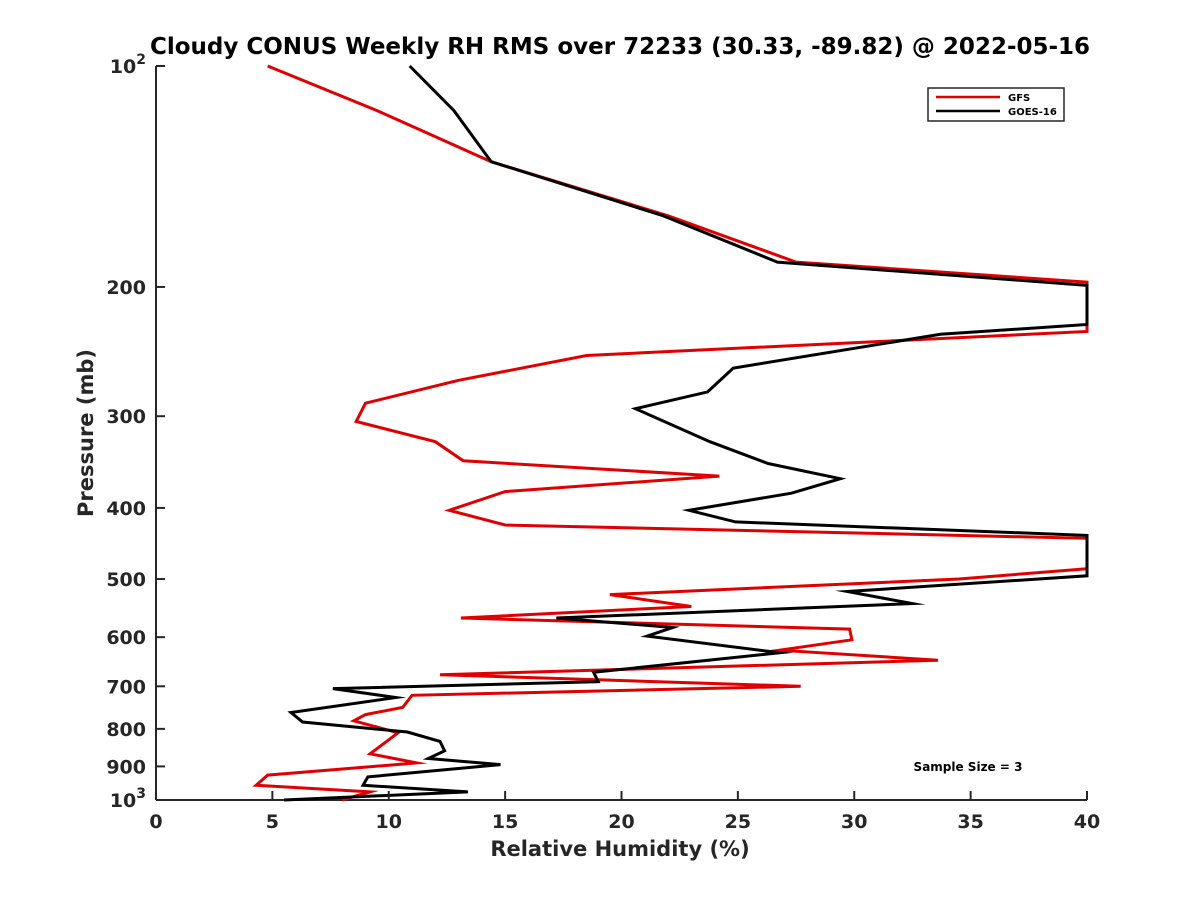 The width and height of the screenshot is (1200, 900). What do you see at coordinates (126, 417) in the screenshot?
I see `y-tick-label: 300` at bounding box center [126, 417].